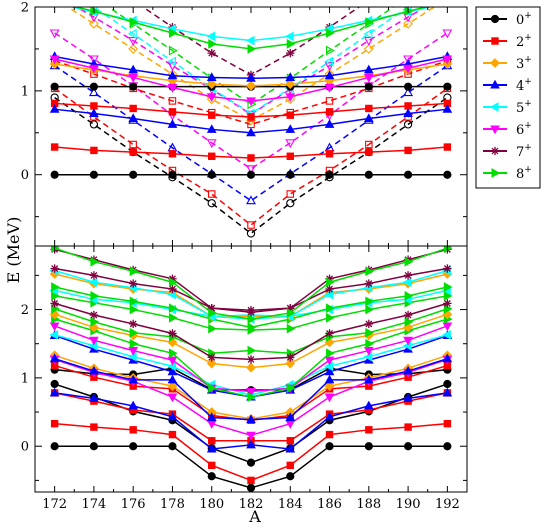 This screenshot has width=545, height=527. I want to click on x-tick-label: 174, so click(93, 504).